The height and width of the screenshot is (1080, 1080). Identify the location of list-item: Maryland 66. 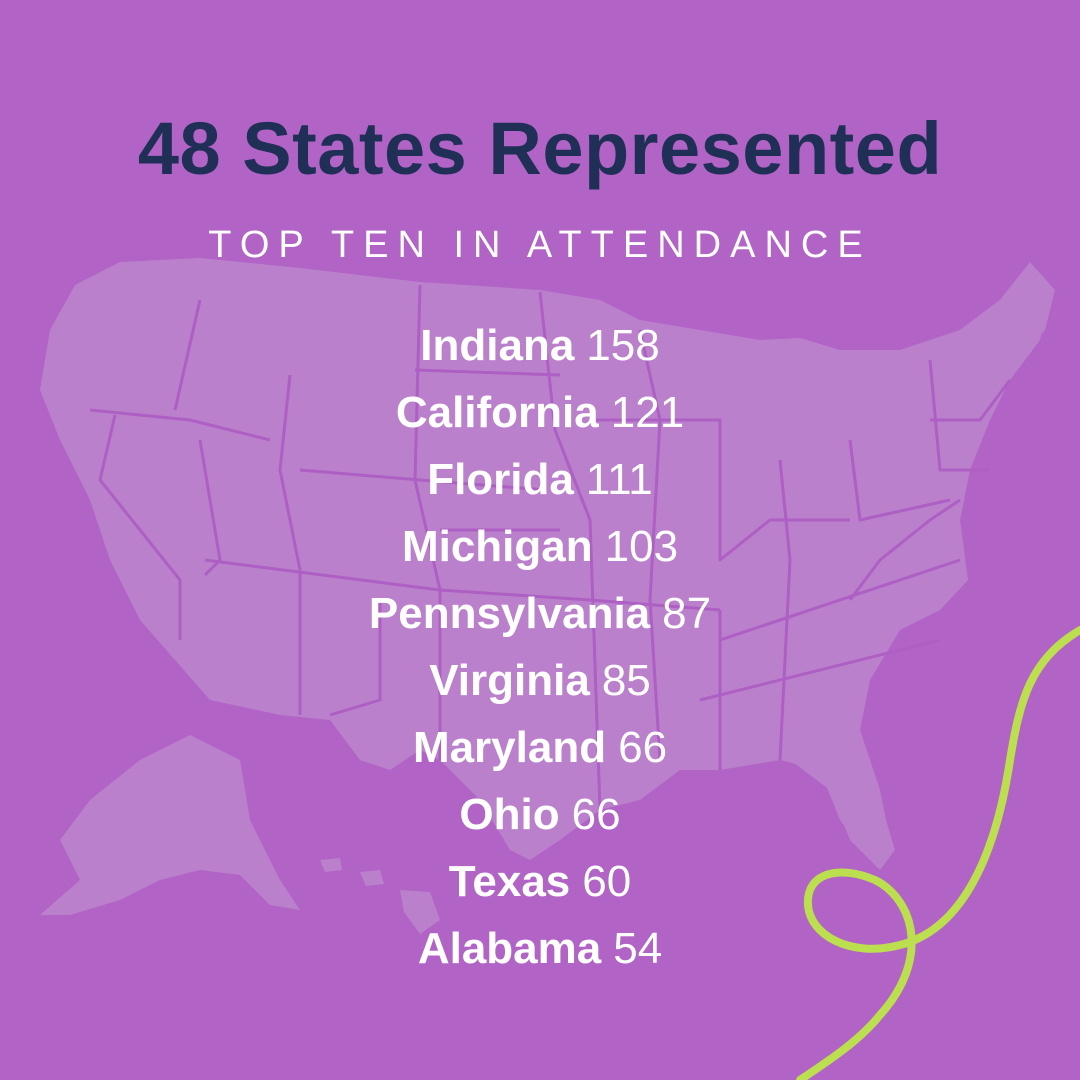
(540, 747).